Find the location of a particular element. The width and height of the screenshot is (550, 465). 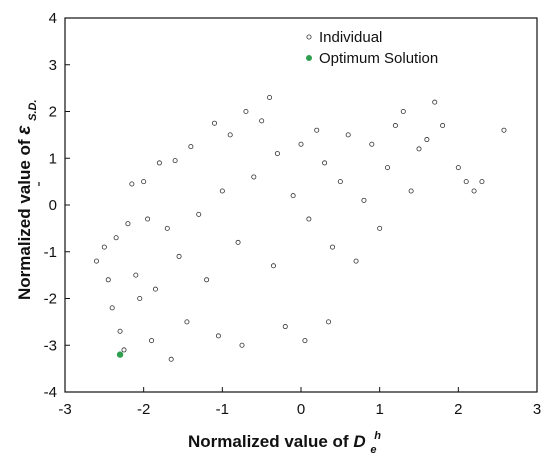

x-tick-label: -2 is located at coordinates (143, 409).